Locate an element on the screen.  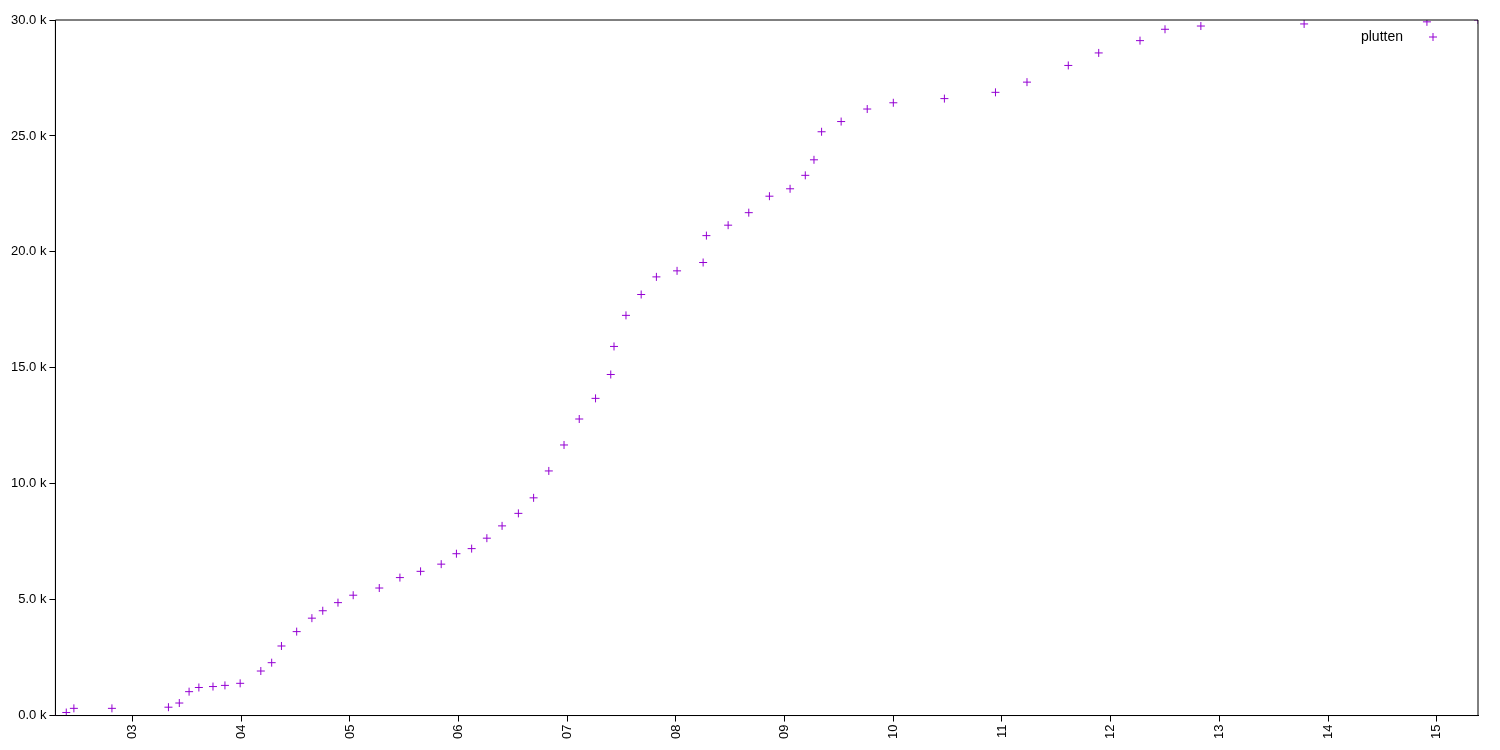
x-tick-label: 09 is located at coordinates (784, 732).